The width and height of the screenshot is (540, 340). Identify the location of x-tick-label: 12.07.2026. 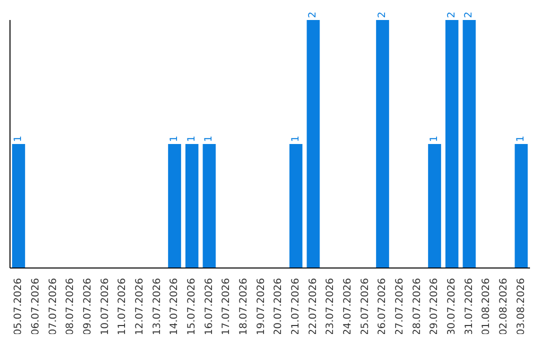
(140, 307).